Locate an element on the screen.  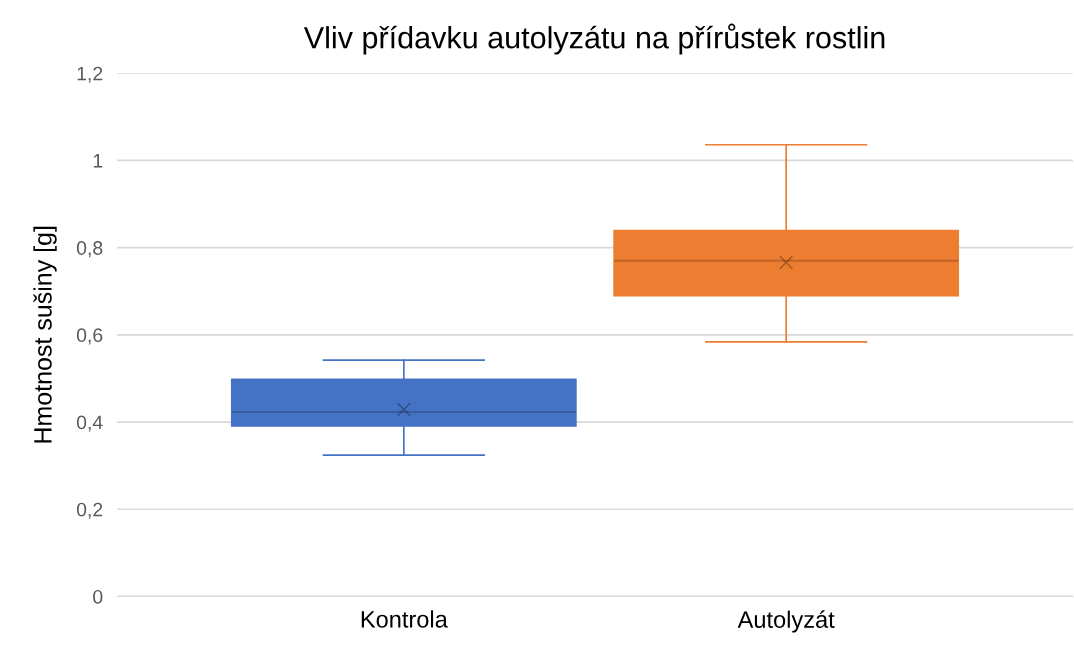
y-tick-label: 0,4 is located at coordinates (89, 423).